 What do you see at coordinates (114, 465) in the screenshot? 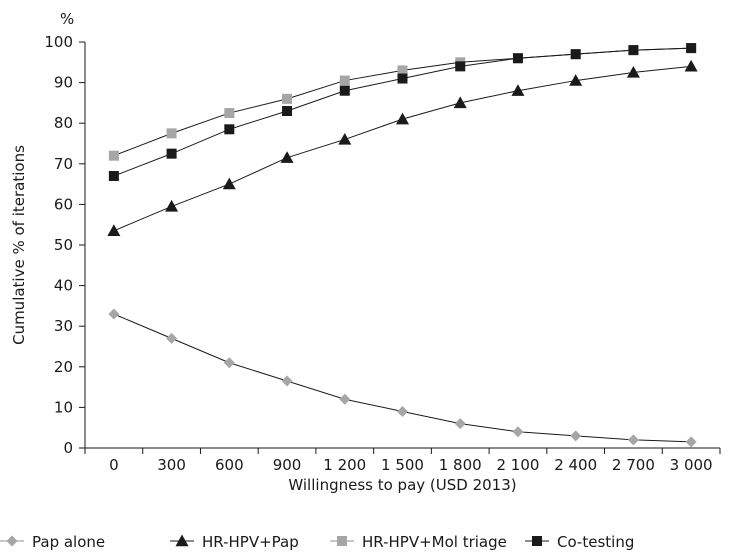
I see `x-tick-label: 0` at bounding box center [114, 465].